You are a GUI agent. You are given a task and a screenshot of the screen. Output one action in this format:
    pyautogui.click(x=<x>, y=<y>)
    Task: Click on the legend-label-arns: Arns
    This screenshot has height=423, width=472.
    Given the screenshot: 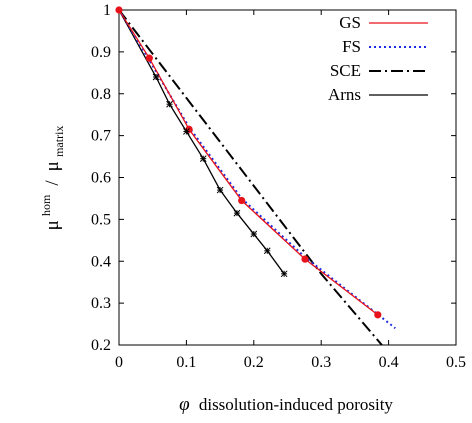 What is the action you would take?
    pyautogui.click(x=344, y=94)
    